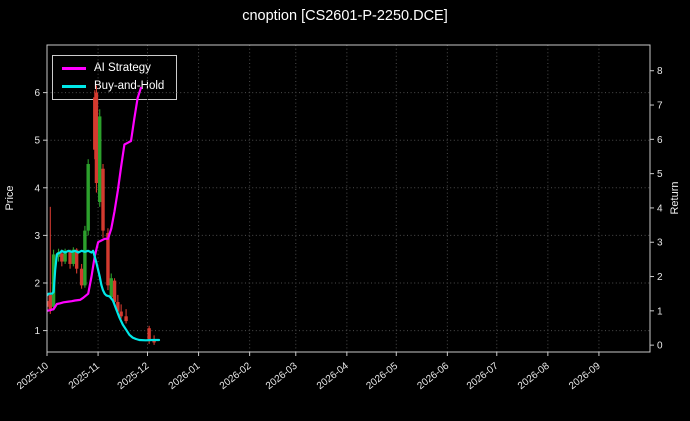 The width and height of the screenshot is (690, 421). I want to click on svg-text: 8, so click(660, 71).